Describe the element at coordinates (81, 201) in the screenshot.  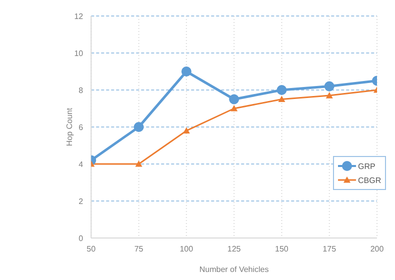
I see `y-tick-label: 2` at that location.